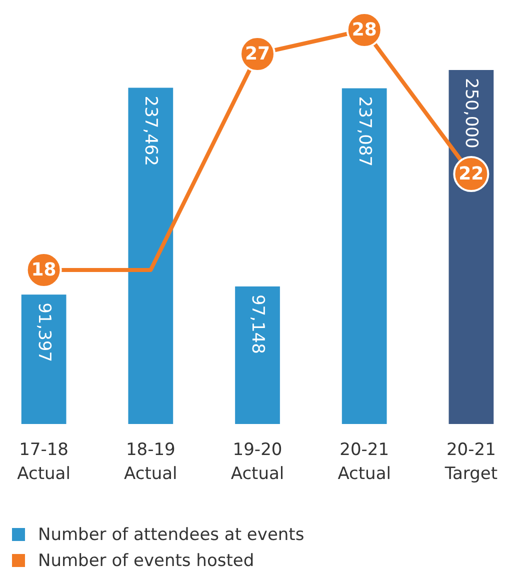  I want to click on x-tick-label: 18-19 Actual, so click(151, 462).